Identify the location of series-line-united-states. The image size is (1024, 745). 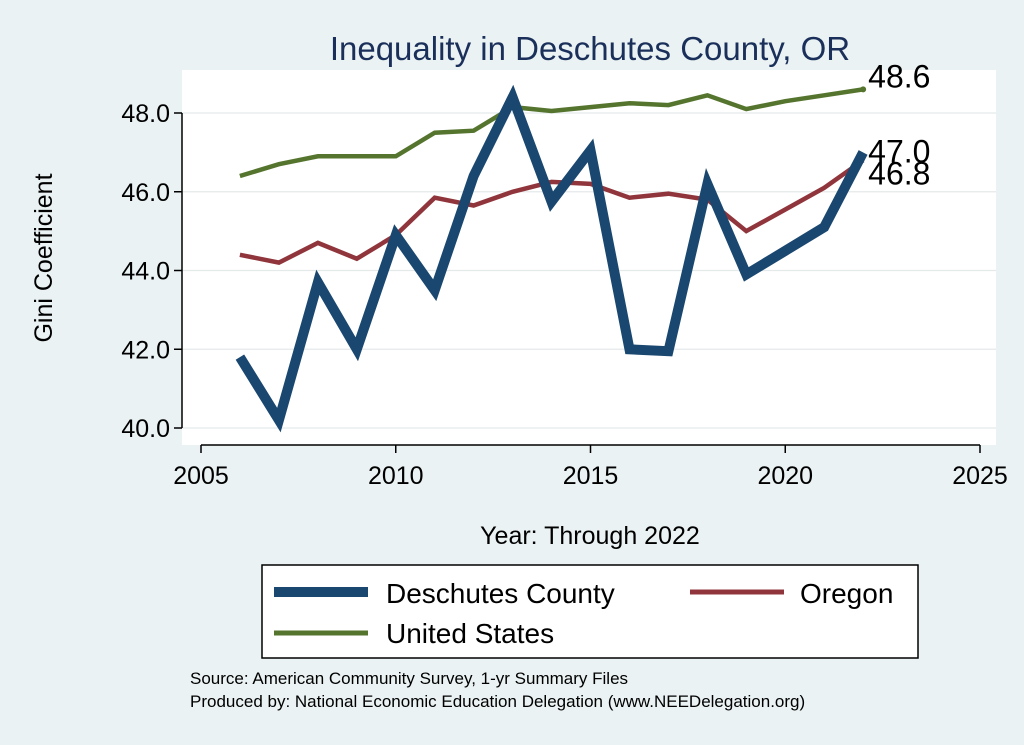
(551, 133).